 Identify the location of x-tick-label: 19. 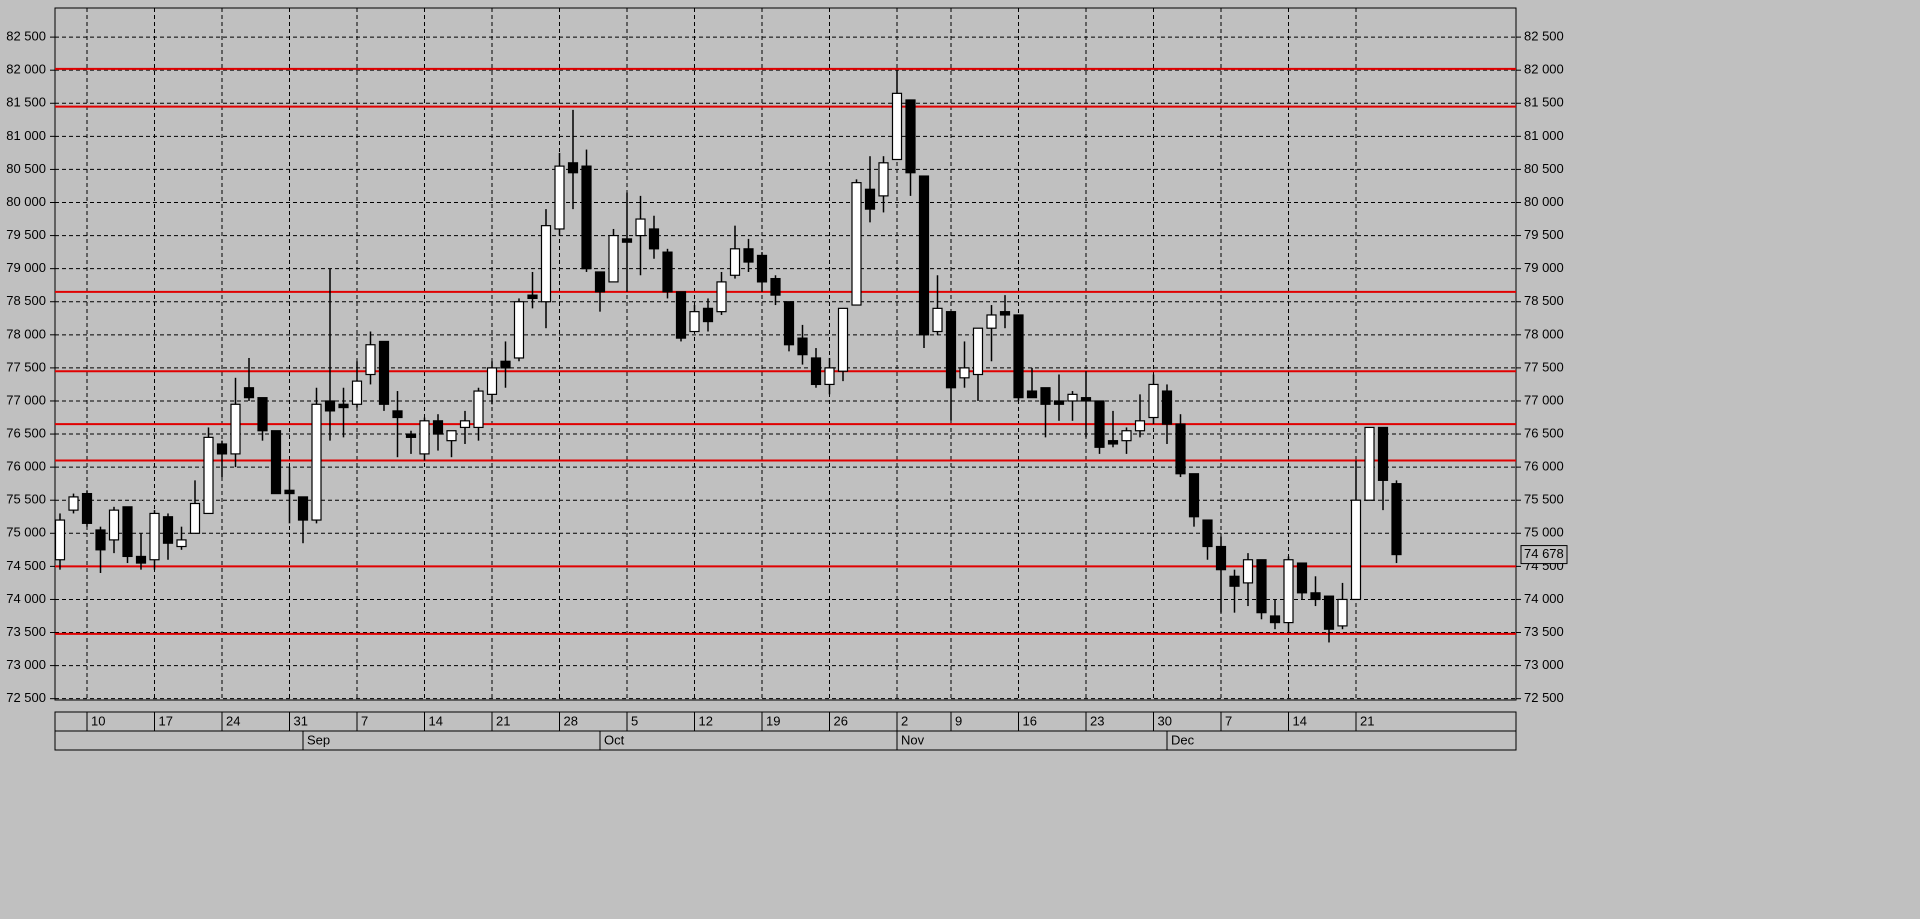
(773, 720).